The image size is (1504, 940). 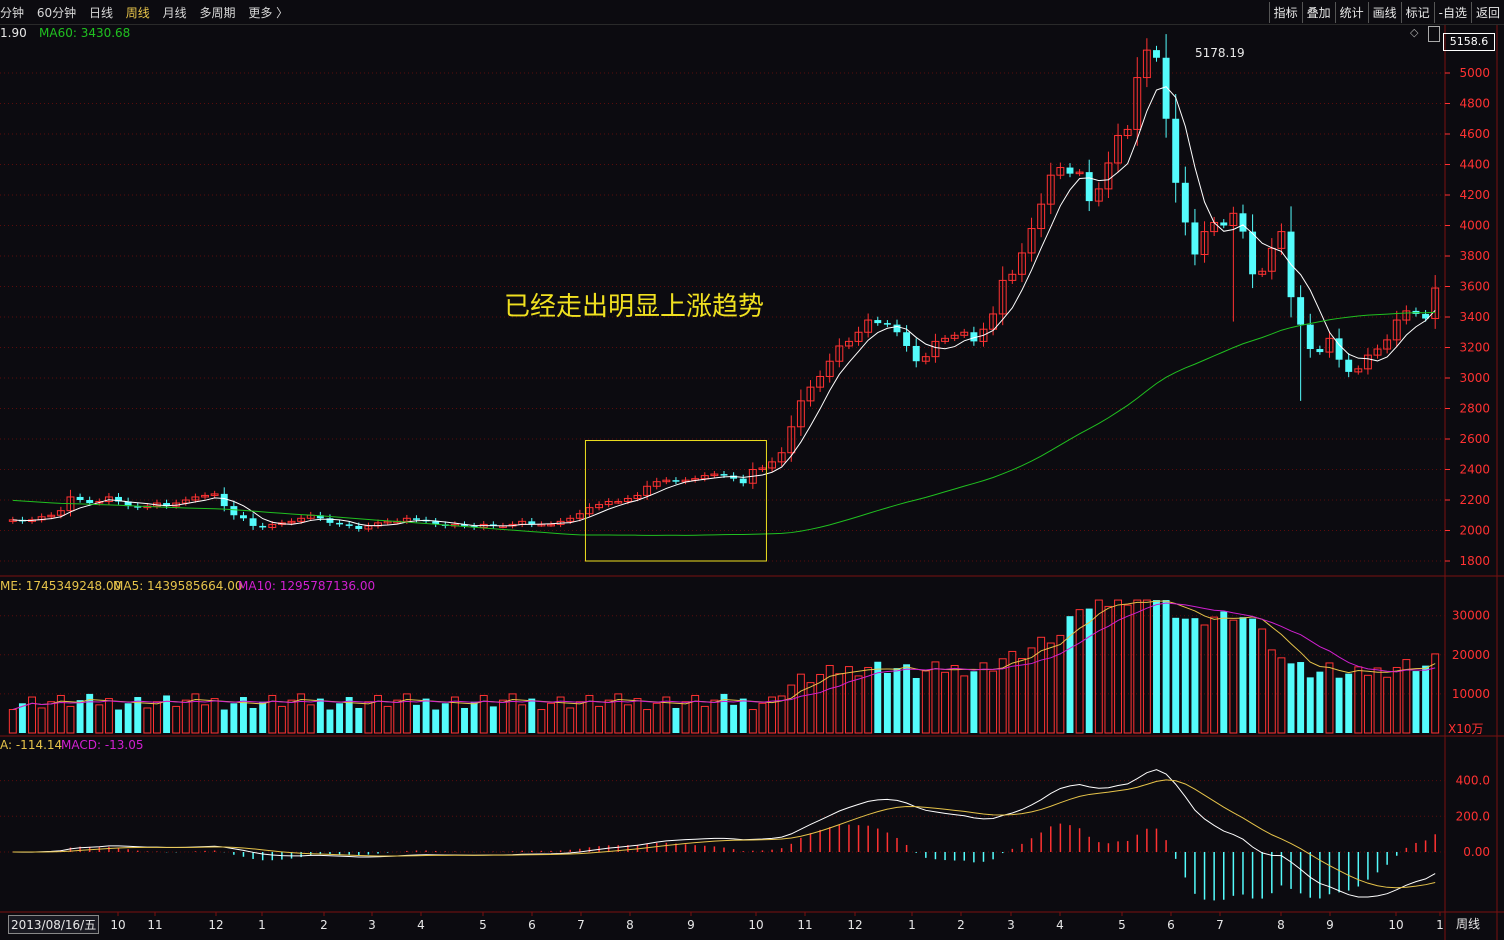 I want to click on x-axis-label: 7, so click(x=1220, y=925).